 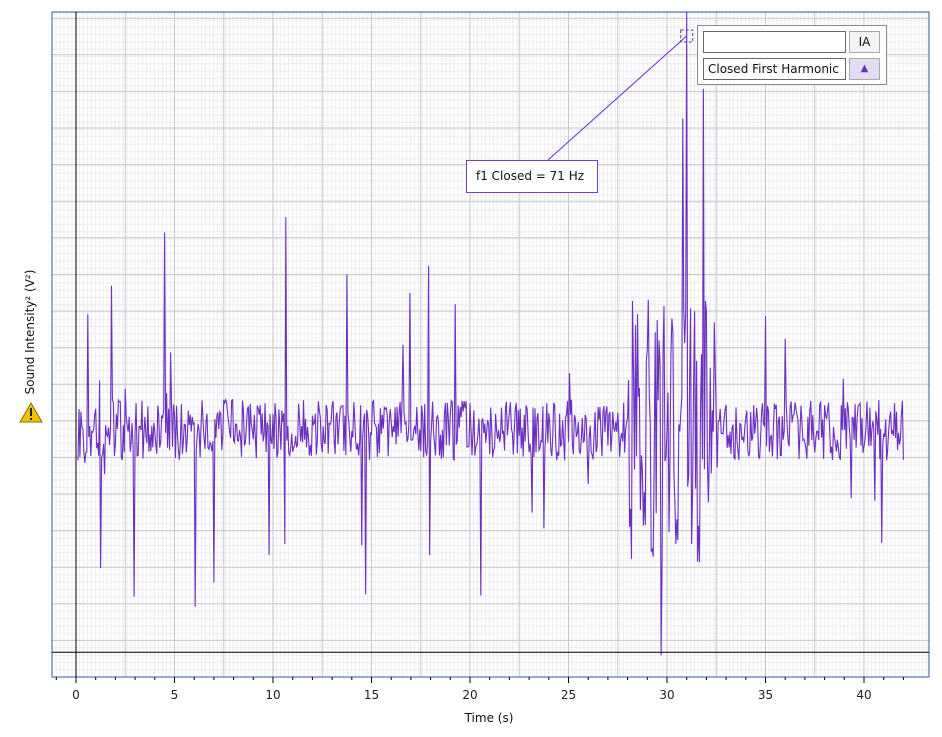 What do you see at coordinates (864, 69) in the screenshot?
I see `legend-series-symbol-button: ▲` at bounding box center [864, 69].